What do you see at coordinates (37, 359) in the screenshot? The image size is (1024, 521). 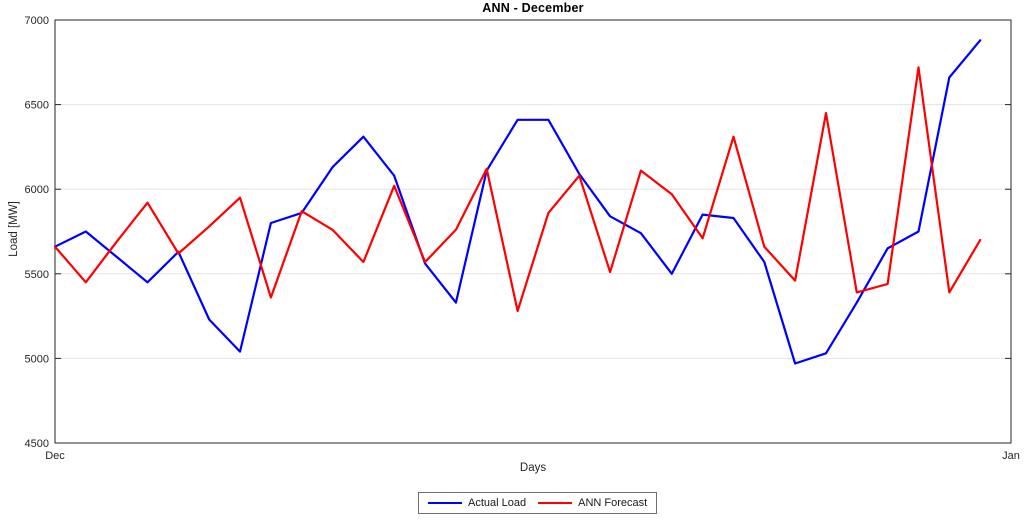 I see `y-tick-label: 5000` at bounding box center [37, 359].